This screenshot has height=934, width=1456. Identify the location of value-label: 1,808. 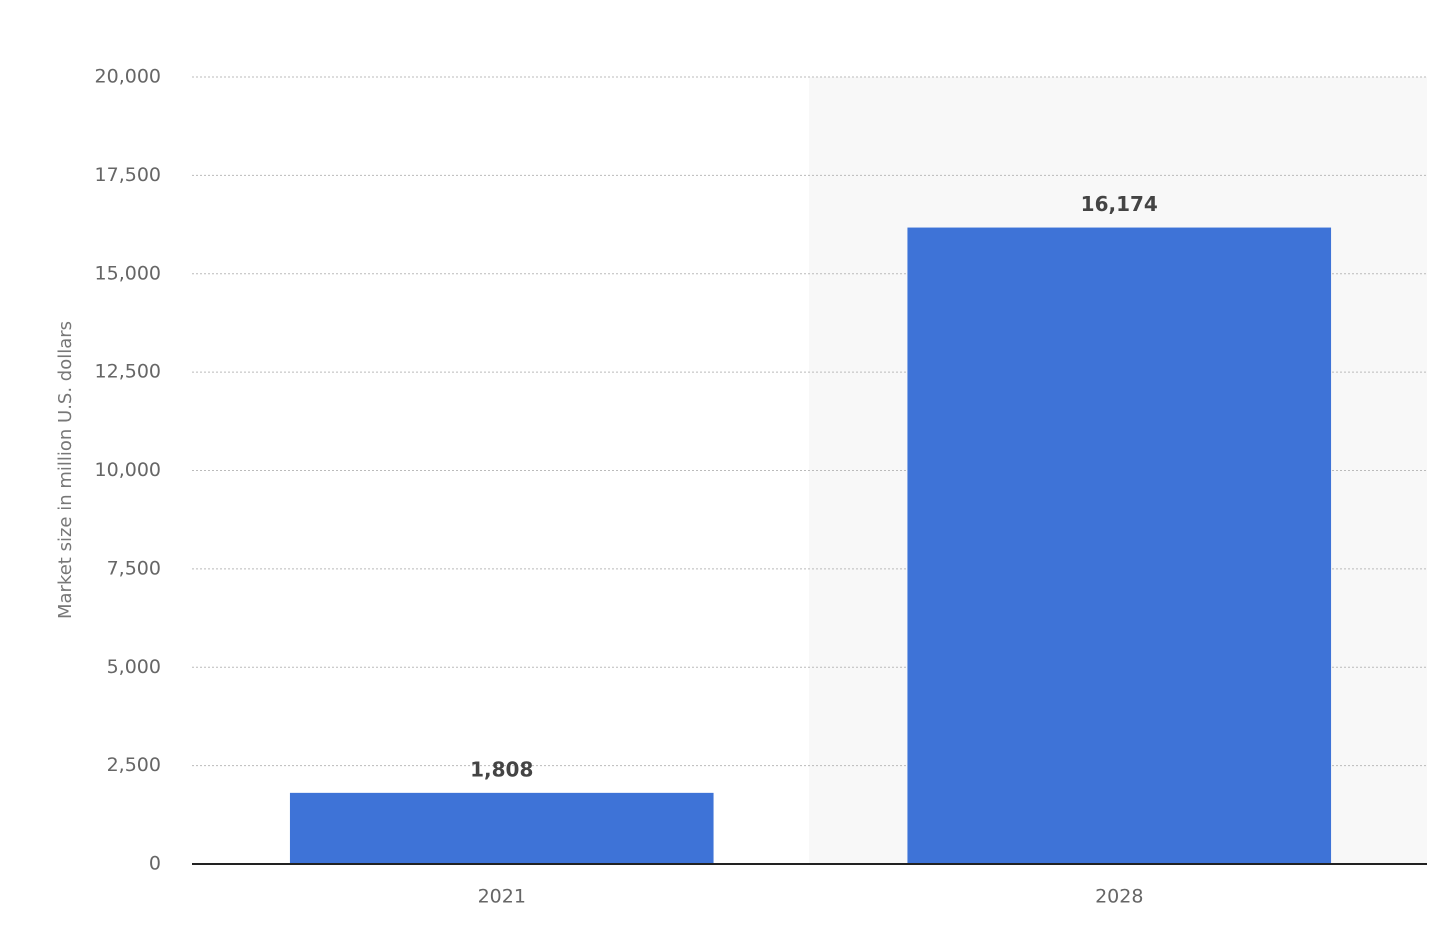
(501, 769).